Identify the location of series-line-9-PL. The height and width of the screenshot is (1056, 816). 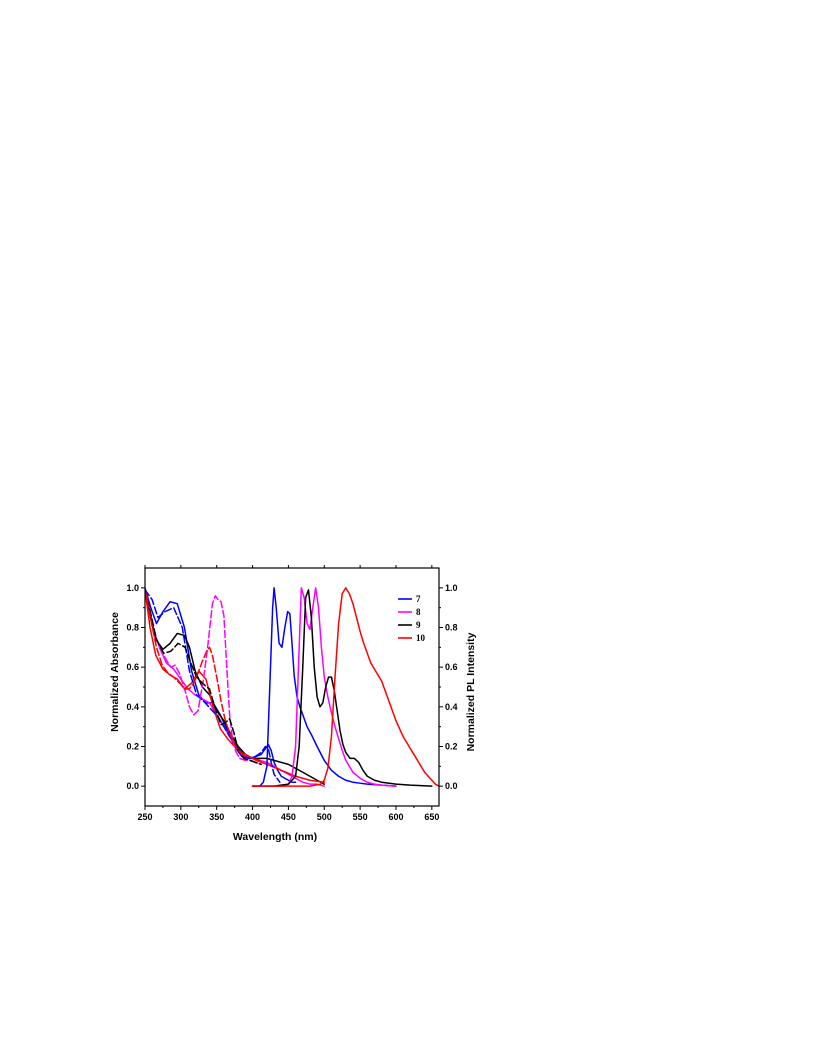
(342, 688).